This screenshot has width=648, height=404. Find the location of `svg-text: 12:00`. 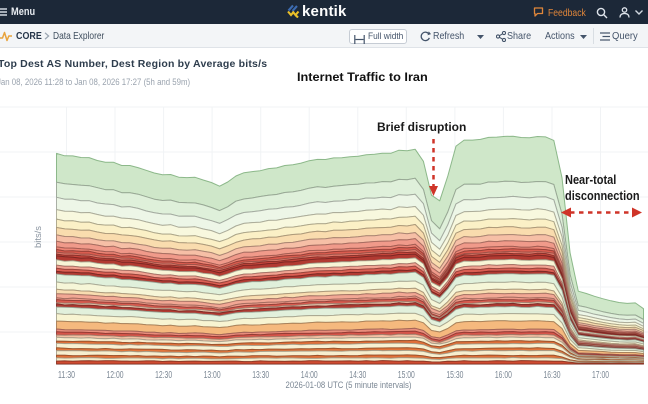

svg-text: 12:00 is located at coordinates (115, 375).